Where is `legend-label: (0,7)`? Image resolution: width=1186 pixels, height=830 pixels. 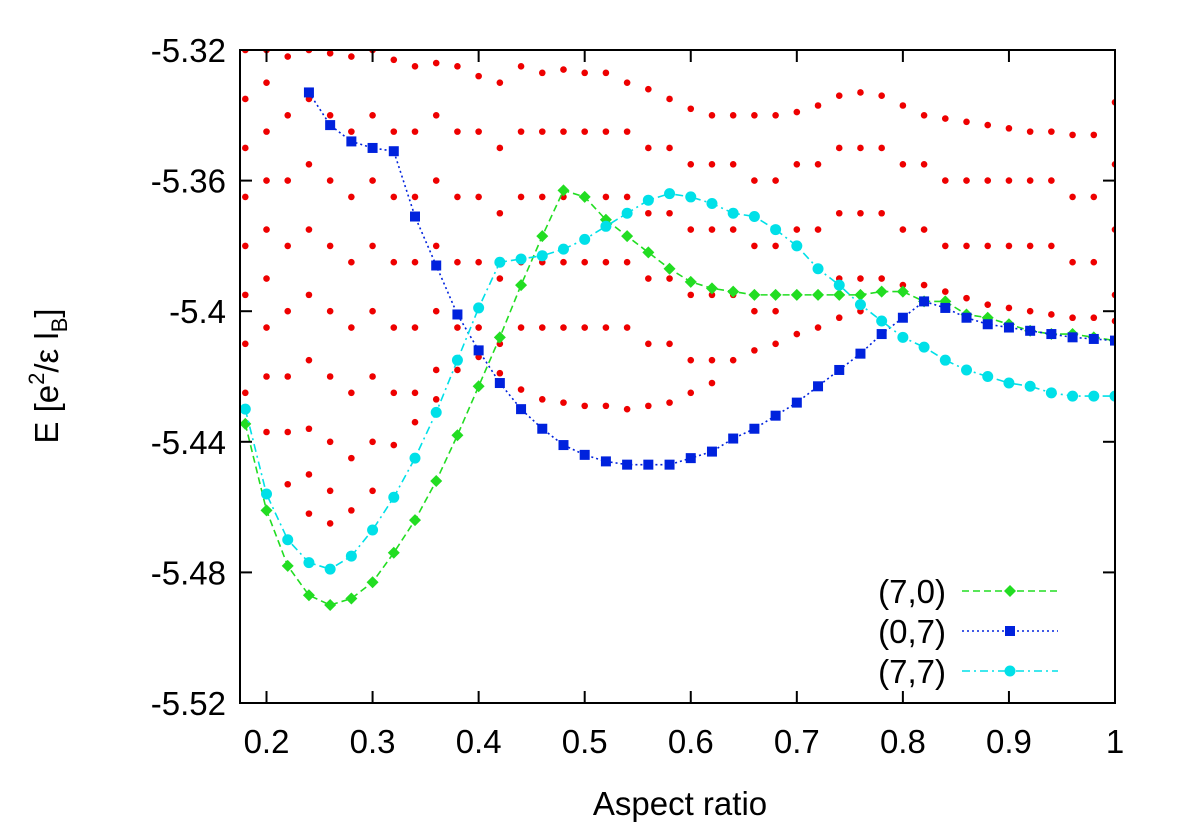 legend-label: (0,7) is located at coordinates (912, 631).